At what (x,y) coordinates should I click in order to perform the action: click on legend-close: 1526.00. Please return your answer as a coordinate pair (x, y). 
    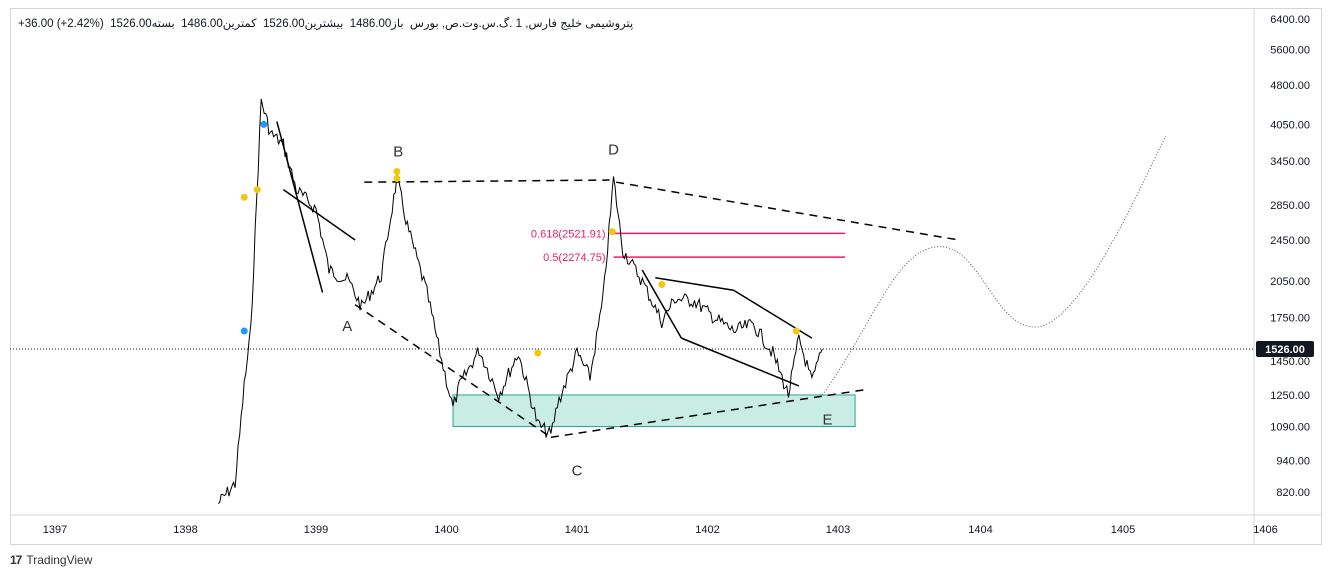
    Looking at the image, I should click on (131, 24).